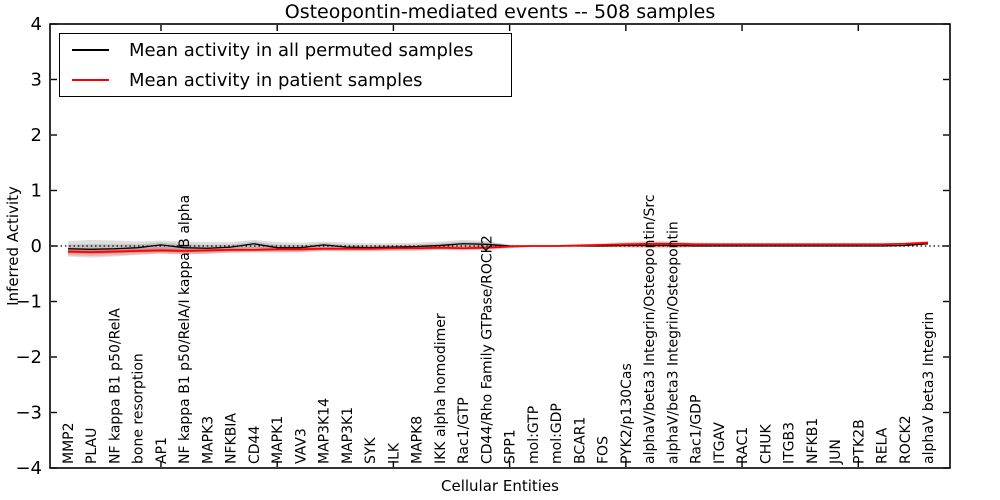 The width and height of the screenshot is (1000, 500). Describe the element at coordinates (580, 440) in the screenshot. I see `x-category-label: BCAR1` at that location.